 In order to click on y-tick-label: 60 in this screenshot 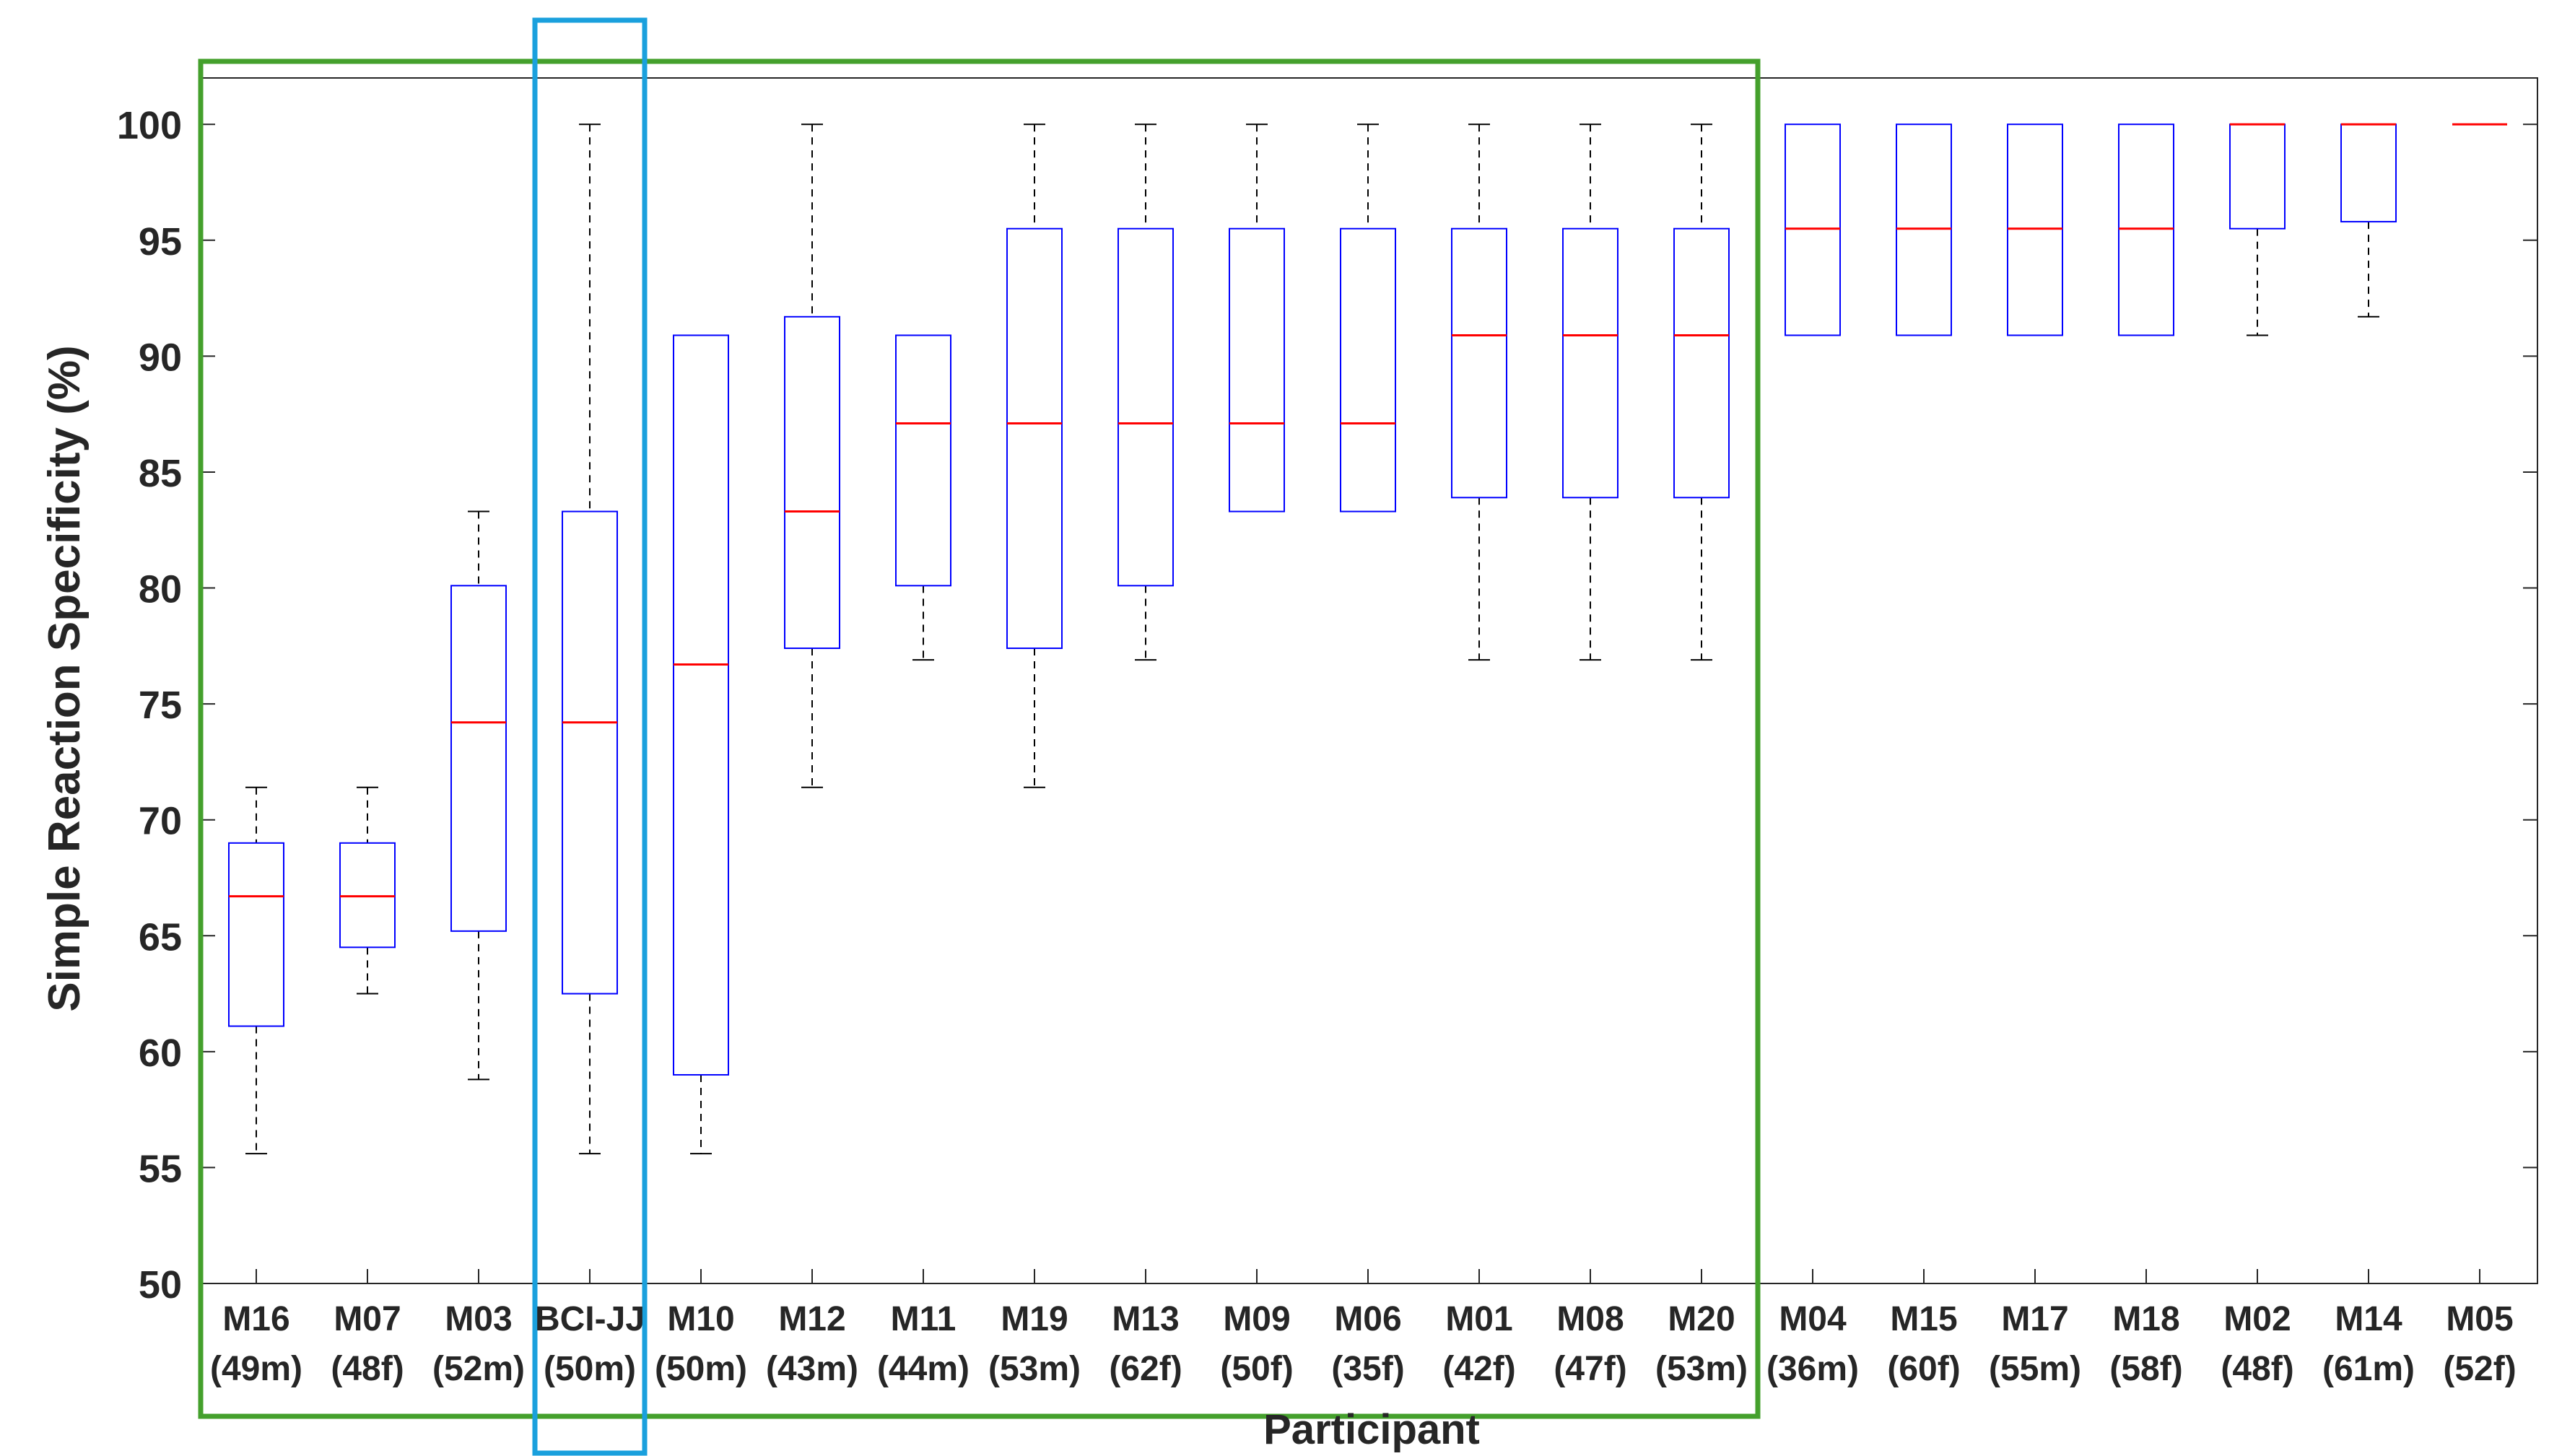, I will do `click(160, 1053)`.